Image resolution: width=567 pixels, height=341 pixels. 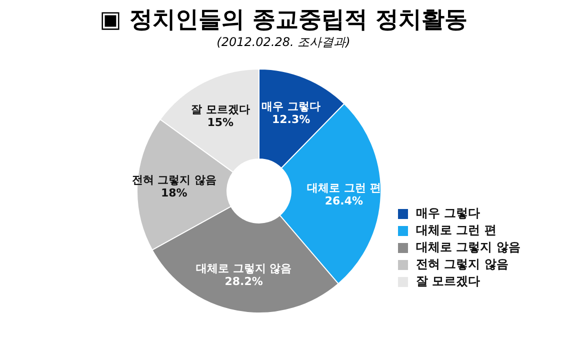 What do you see at coordinates (344, 187) in the screenshot?
I see `slice-label: 대체로 그런 편` at bounding box center [344, 187].